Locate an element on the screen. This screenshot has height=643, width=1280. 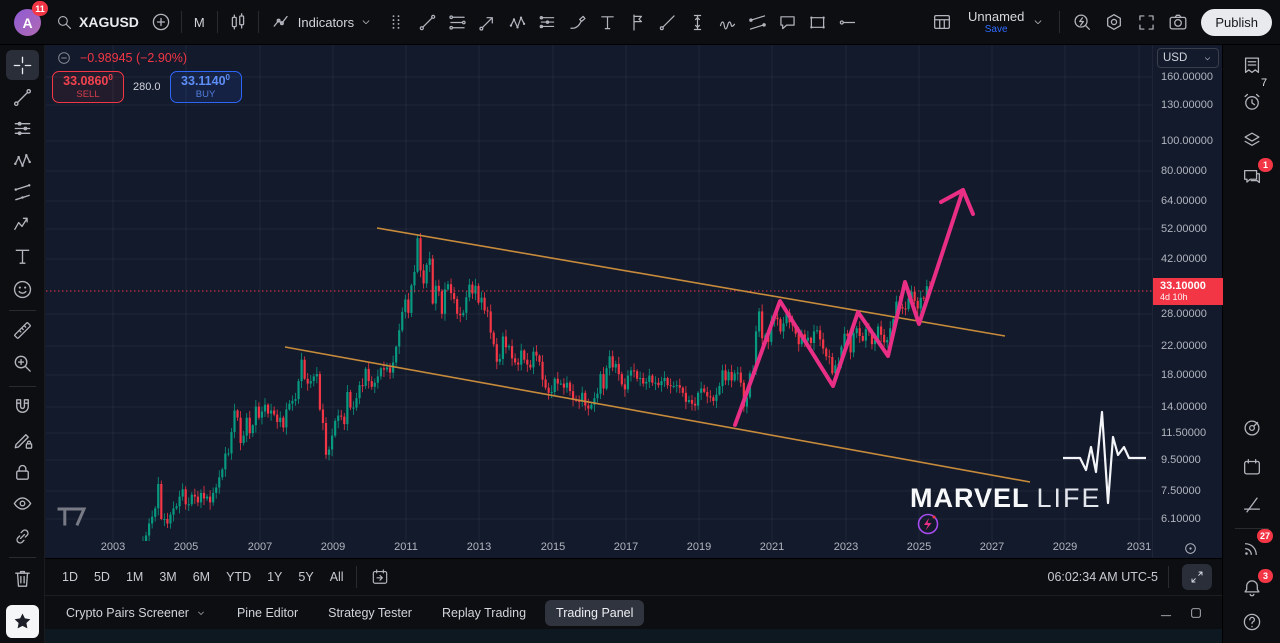
divider is located at coordinates (22, 557).